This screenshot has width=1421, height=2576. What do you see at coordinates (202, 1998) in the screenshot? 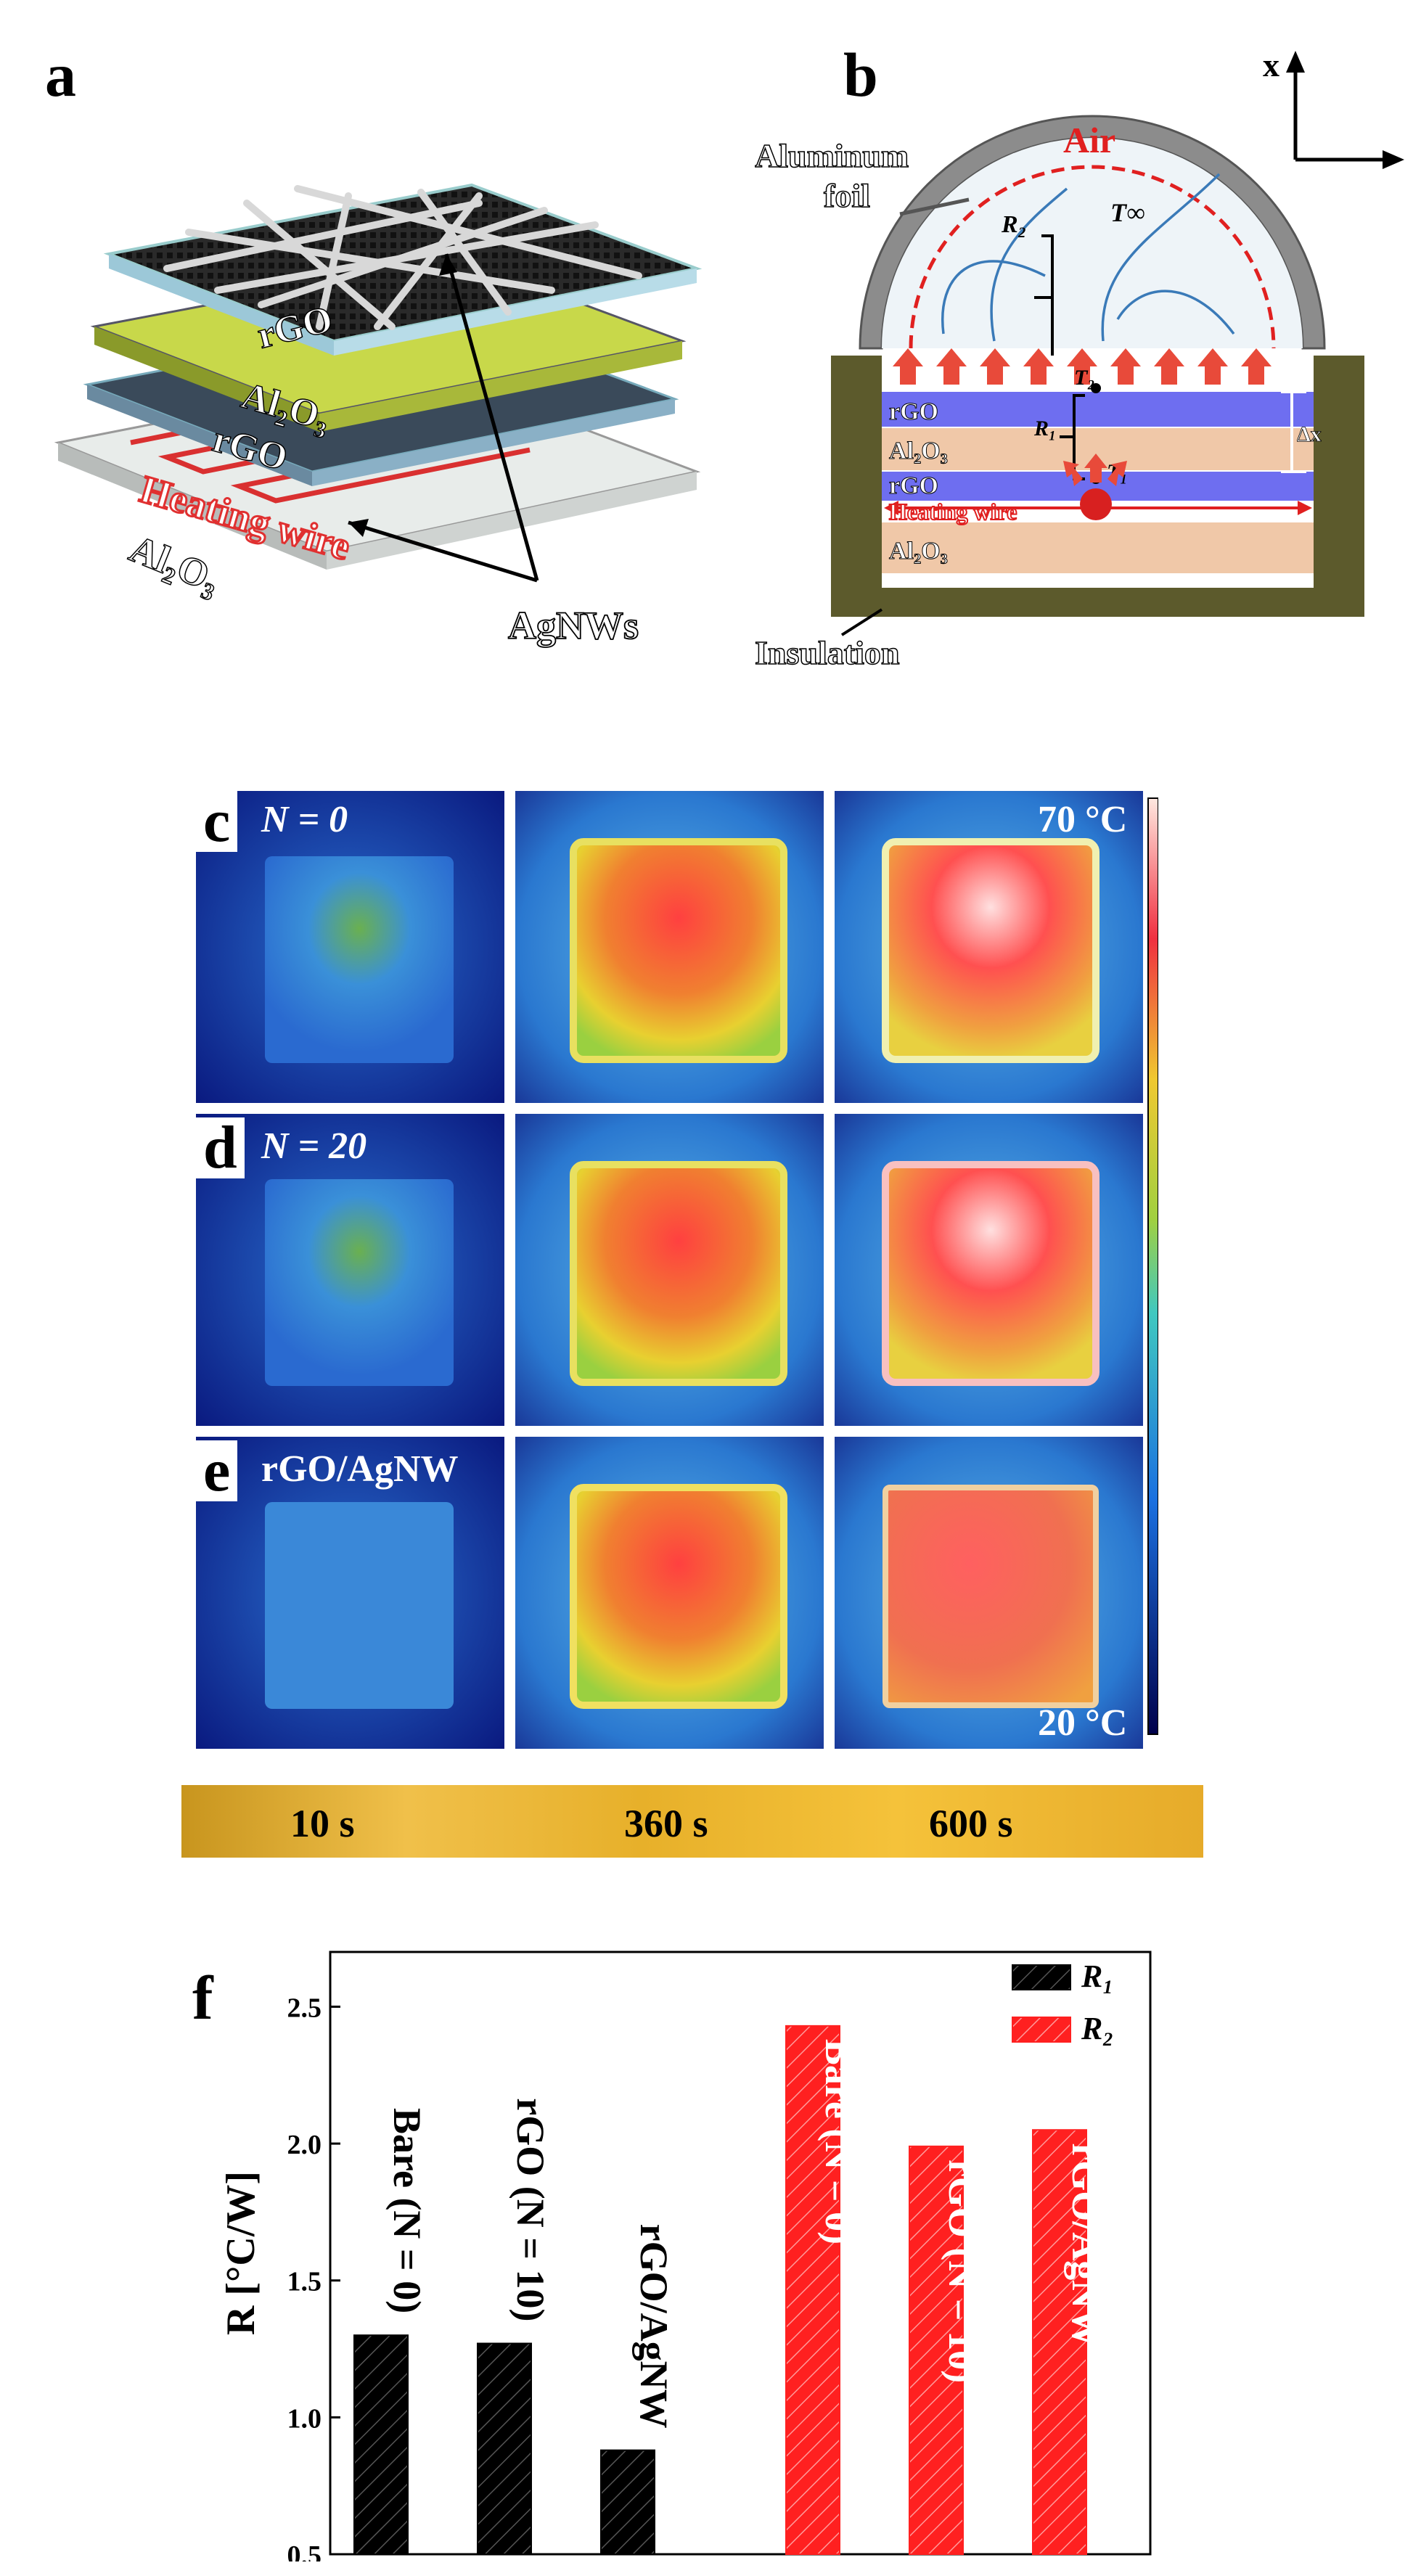
I see `panel-f-letter: f` at bounding box center [202, 1998].